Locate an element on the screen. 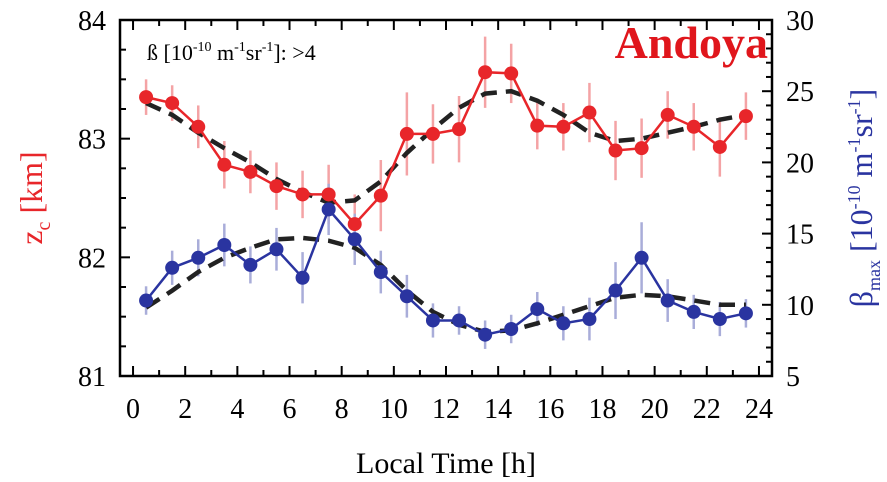 The width and height of the screenshot is (887, 482). station-label: Andoya is located at coordinates (691, 42).